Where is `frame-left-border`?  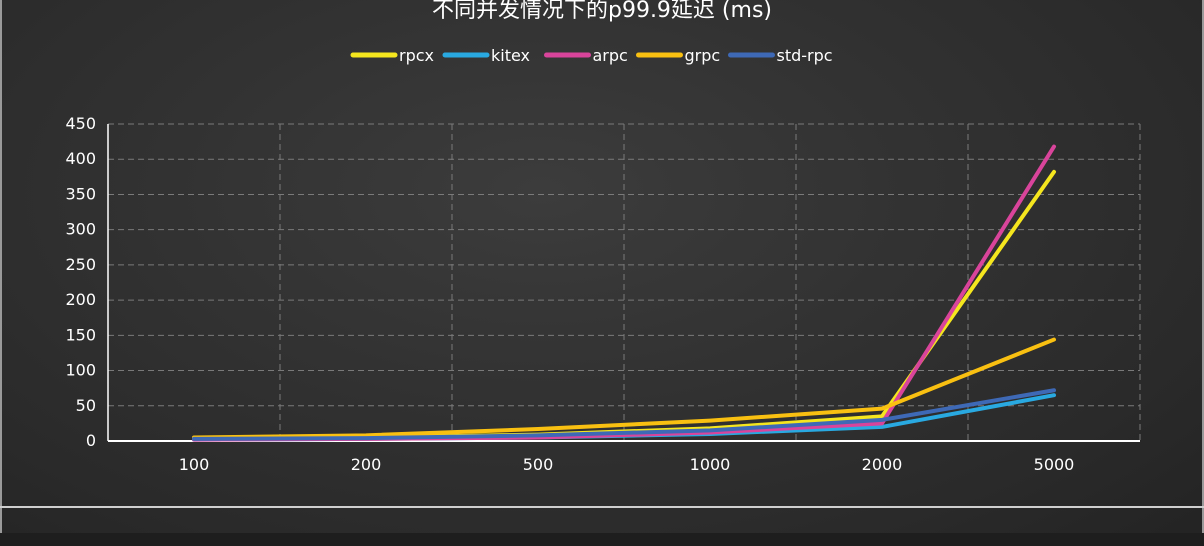 frame-left-border is located at coordinates (1, 273).